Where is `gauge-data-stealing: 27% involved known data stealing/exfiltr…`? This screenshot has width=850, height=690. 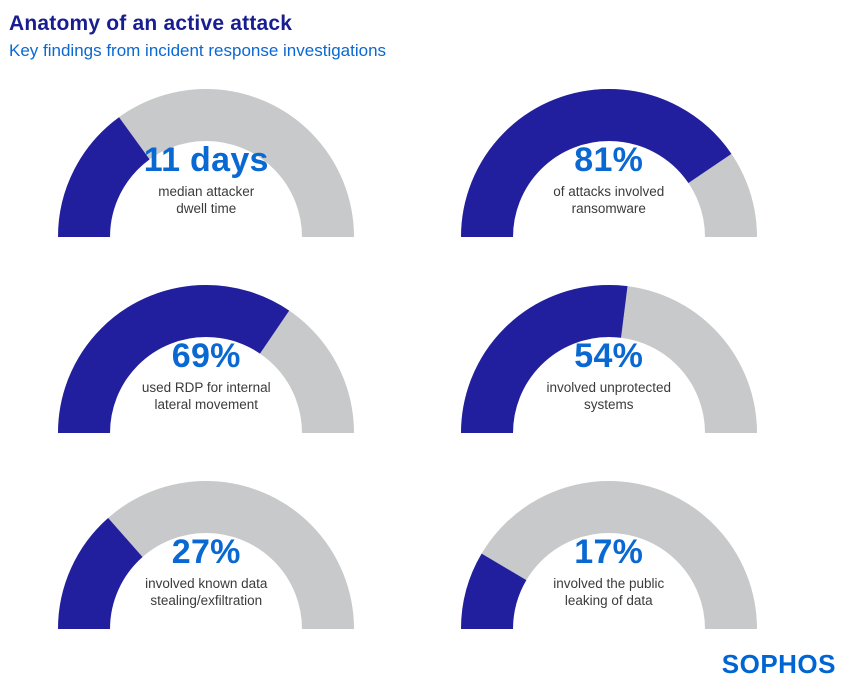 gauge-data-stealing: 27% involved known data stealing/exfiltr… is located at coordinates (206, 554).